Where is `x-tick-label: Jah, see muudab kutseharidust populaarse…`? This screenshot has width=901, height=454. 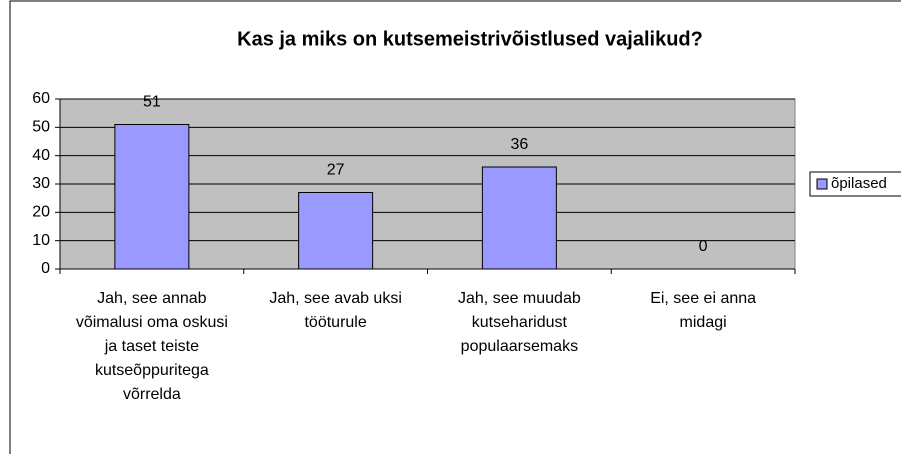
x-tick-label: Jah, see muudab kutseharidust populaarse… is located at coordinates (519, 322).